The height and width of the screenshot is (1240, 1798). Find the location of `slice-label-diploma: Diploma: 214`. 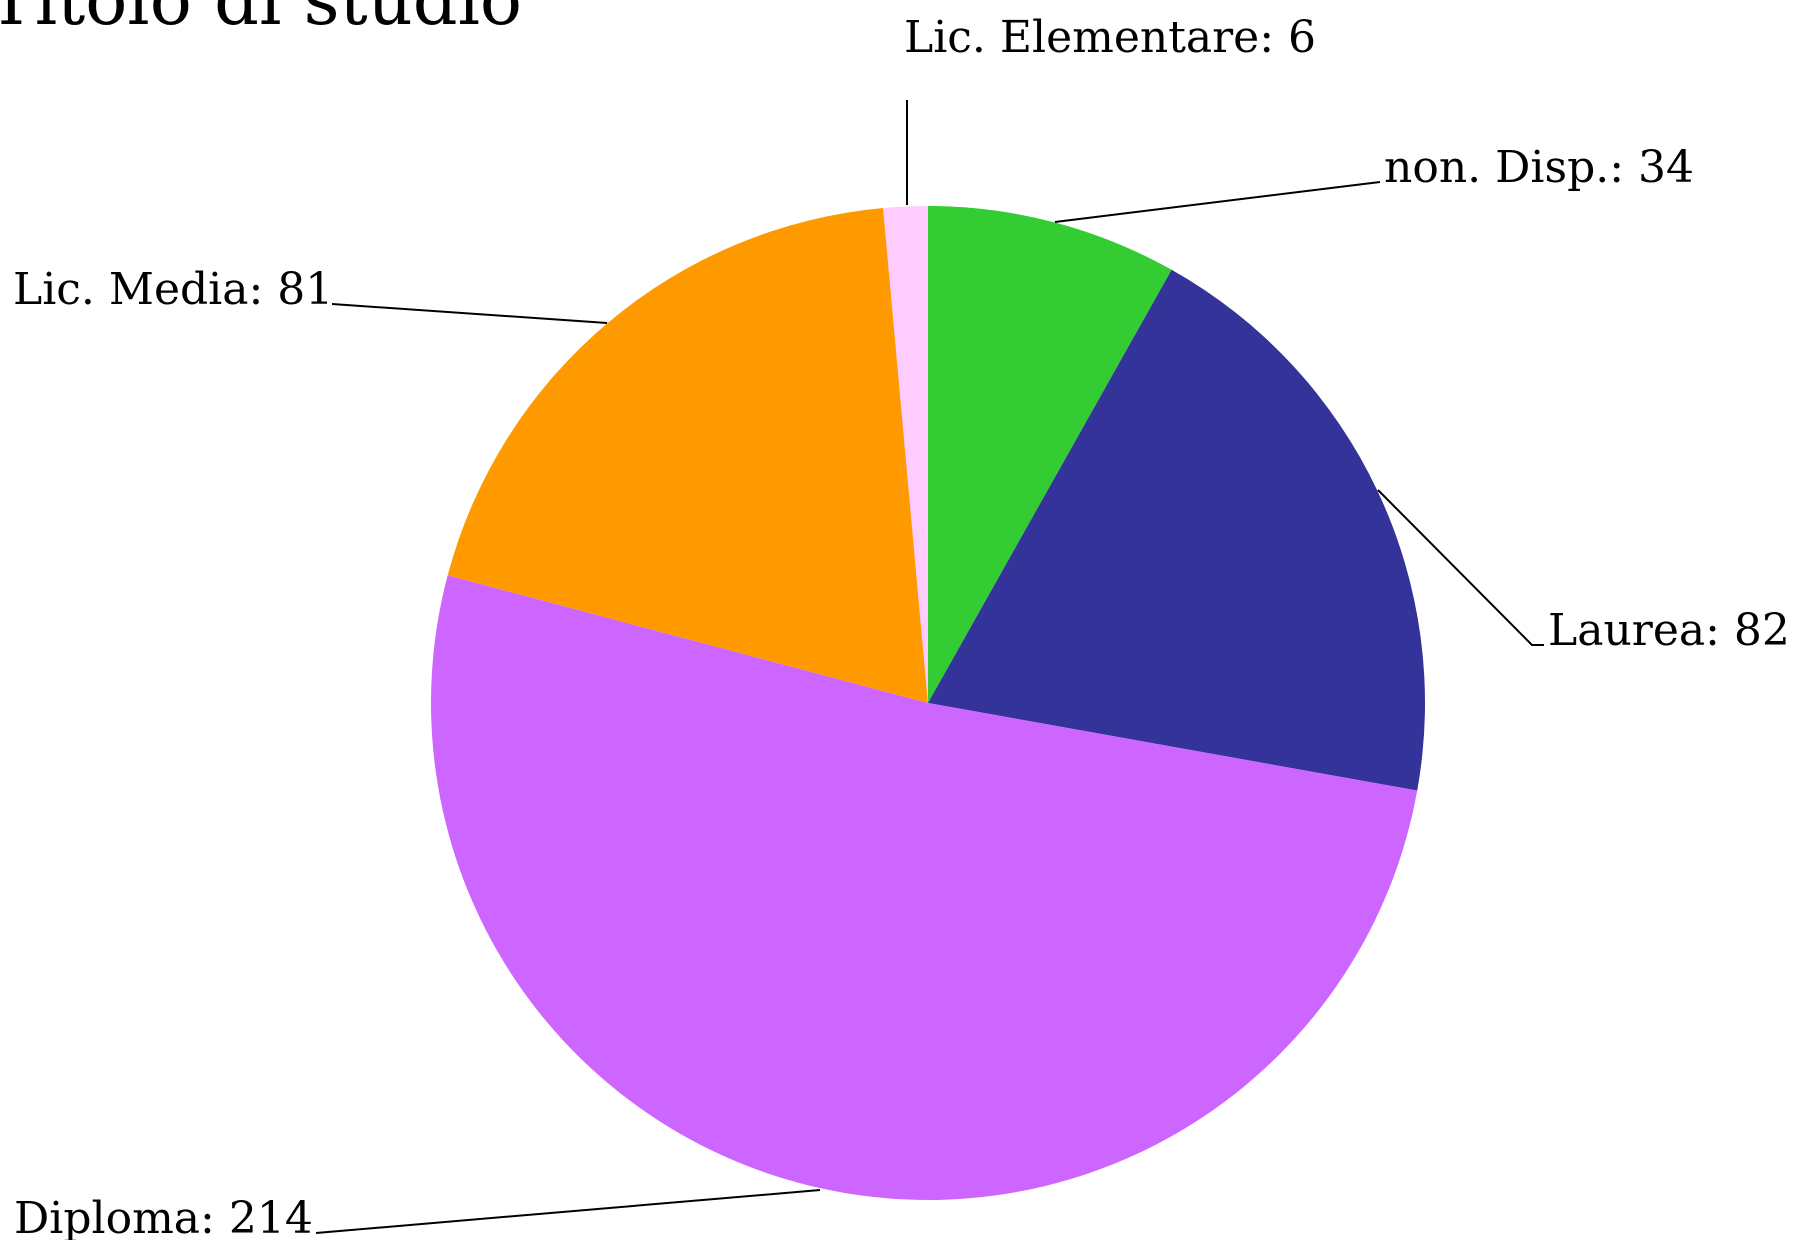

slice-label-diploma: Diploma: 214 is located at coordinates (163, 1216).